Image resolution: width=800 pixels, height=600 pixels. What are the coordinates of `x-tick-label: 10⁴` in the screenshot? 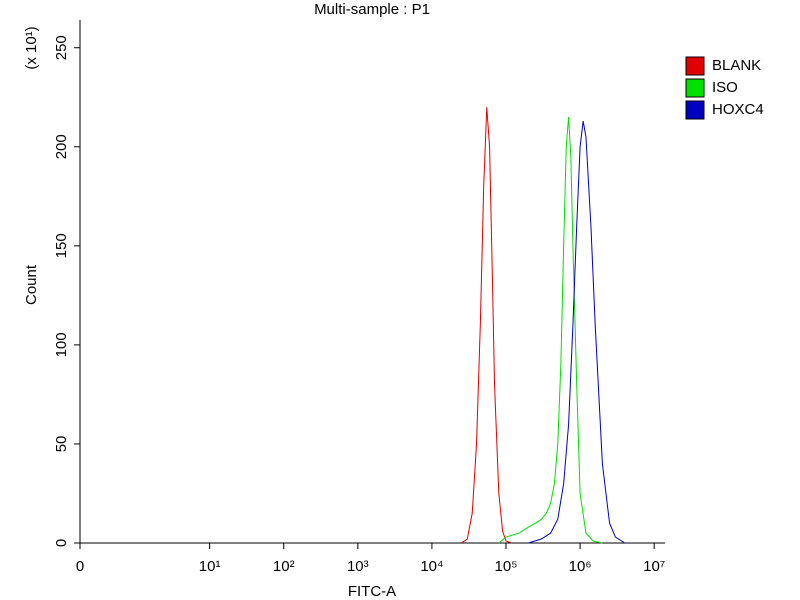 It's located at (431, 566).